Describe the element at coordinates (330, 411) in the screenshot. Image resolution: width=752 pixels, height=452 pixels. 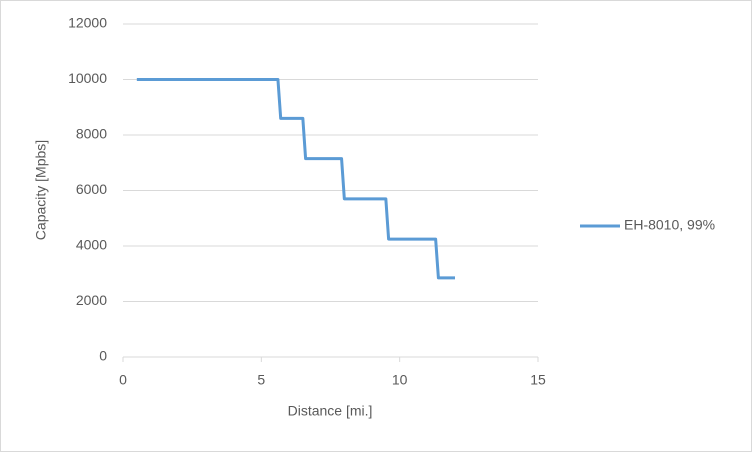
I see `x-axis-label: Distance [mi.]` at that location.